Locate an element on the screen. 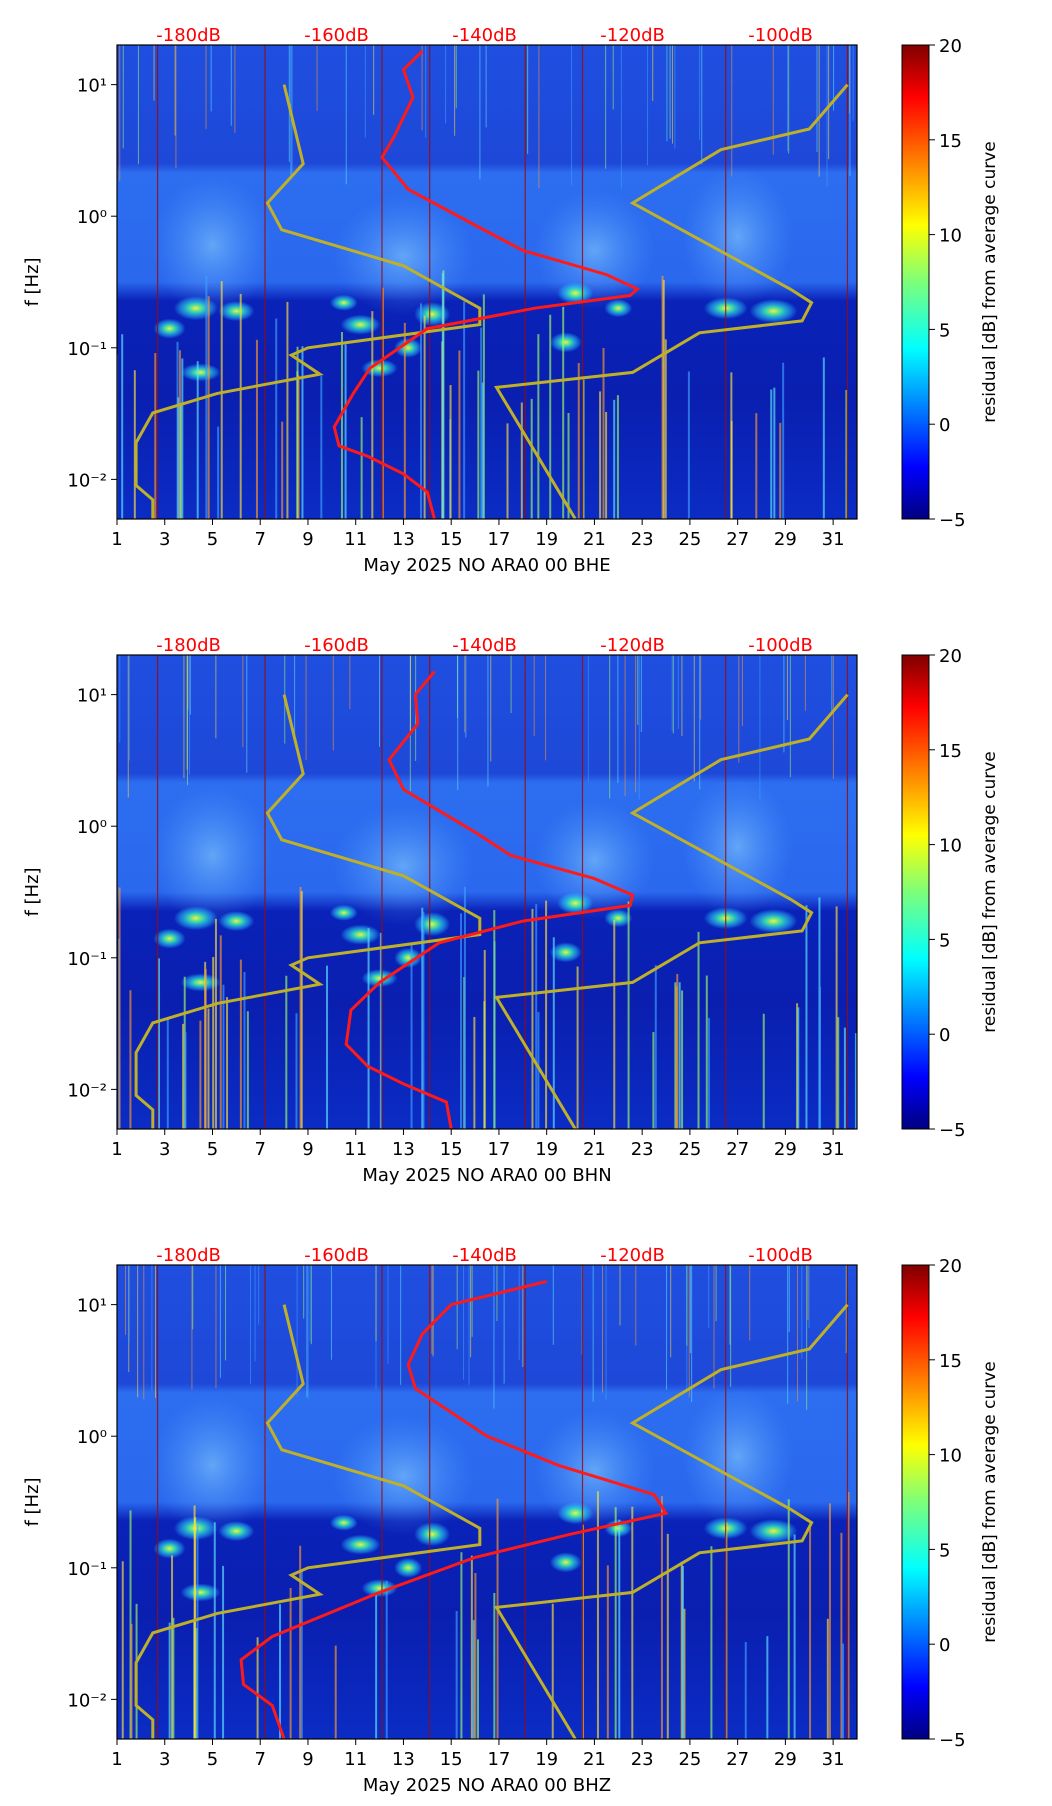 The width and height of the screenshot is (1052, 1806). colorbar-tick-label: 20 is located at coordinates (950, 46).